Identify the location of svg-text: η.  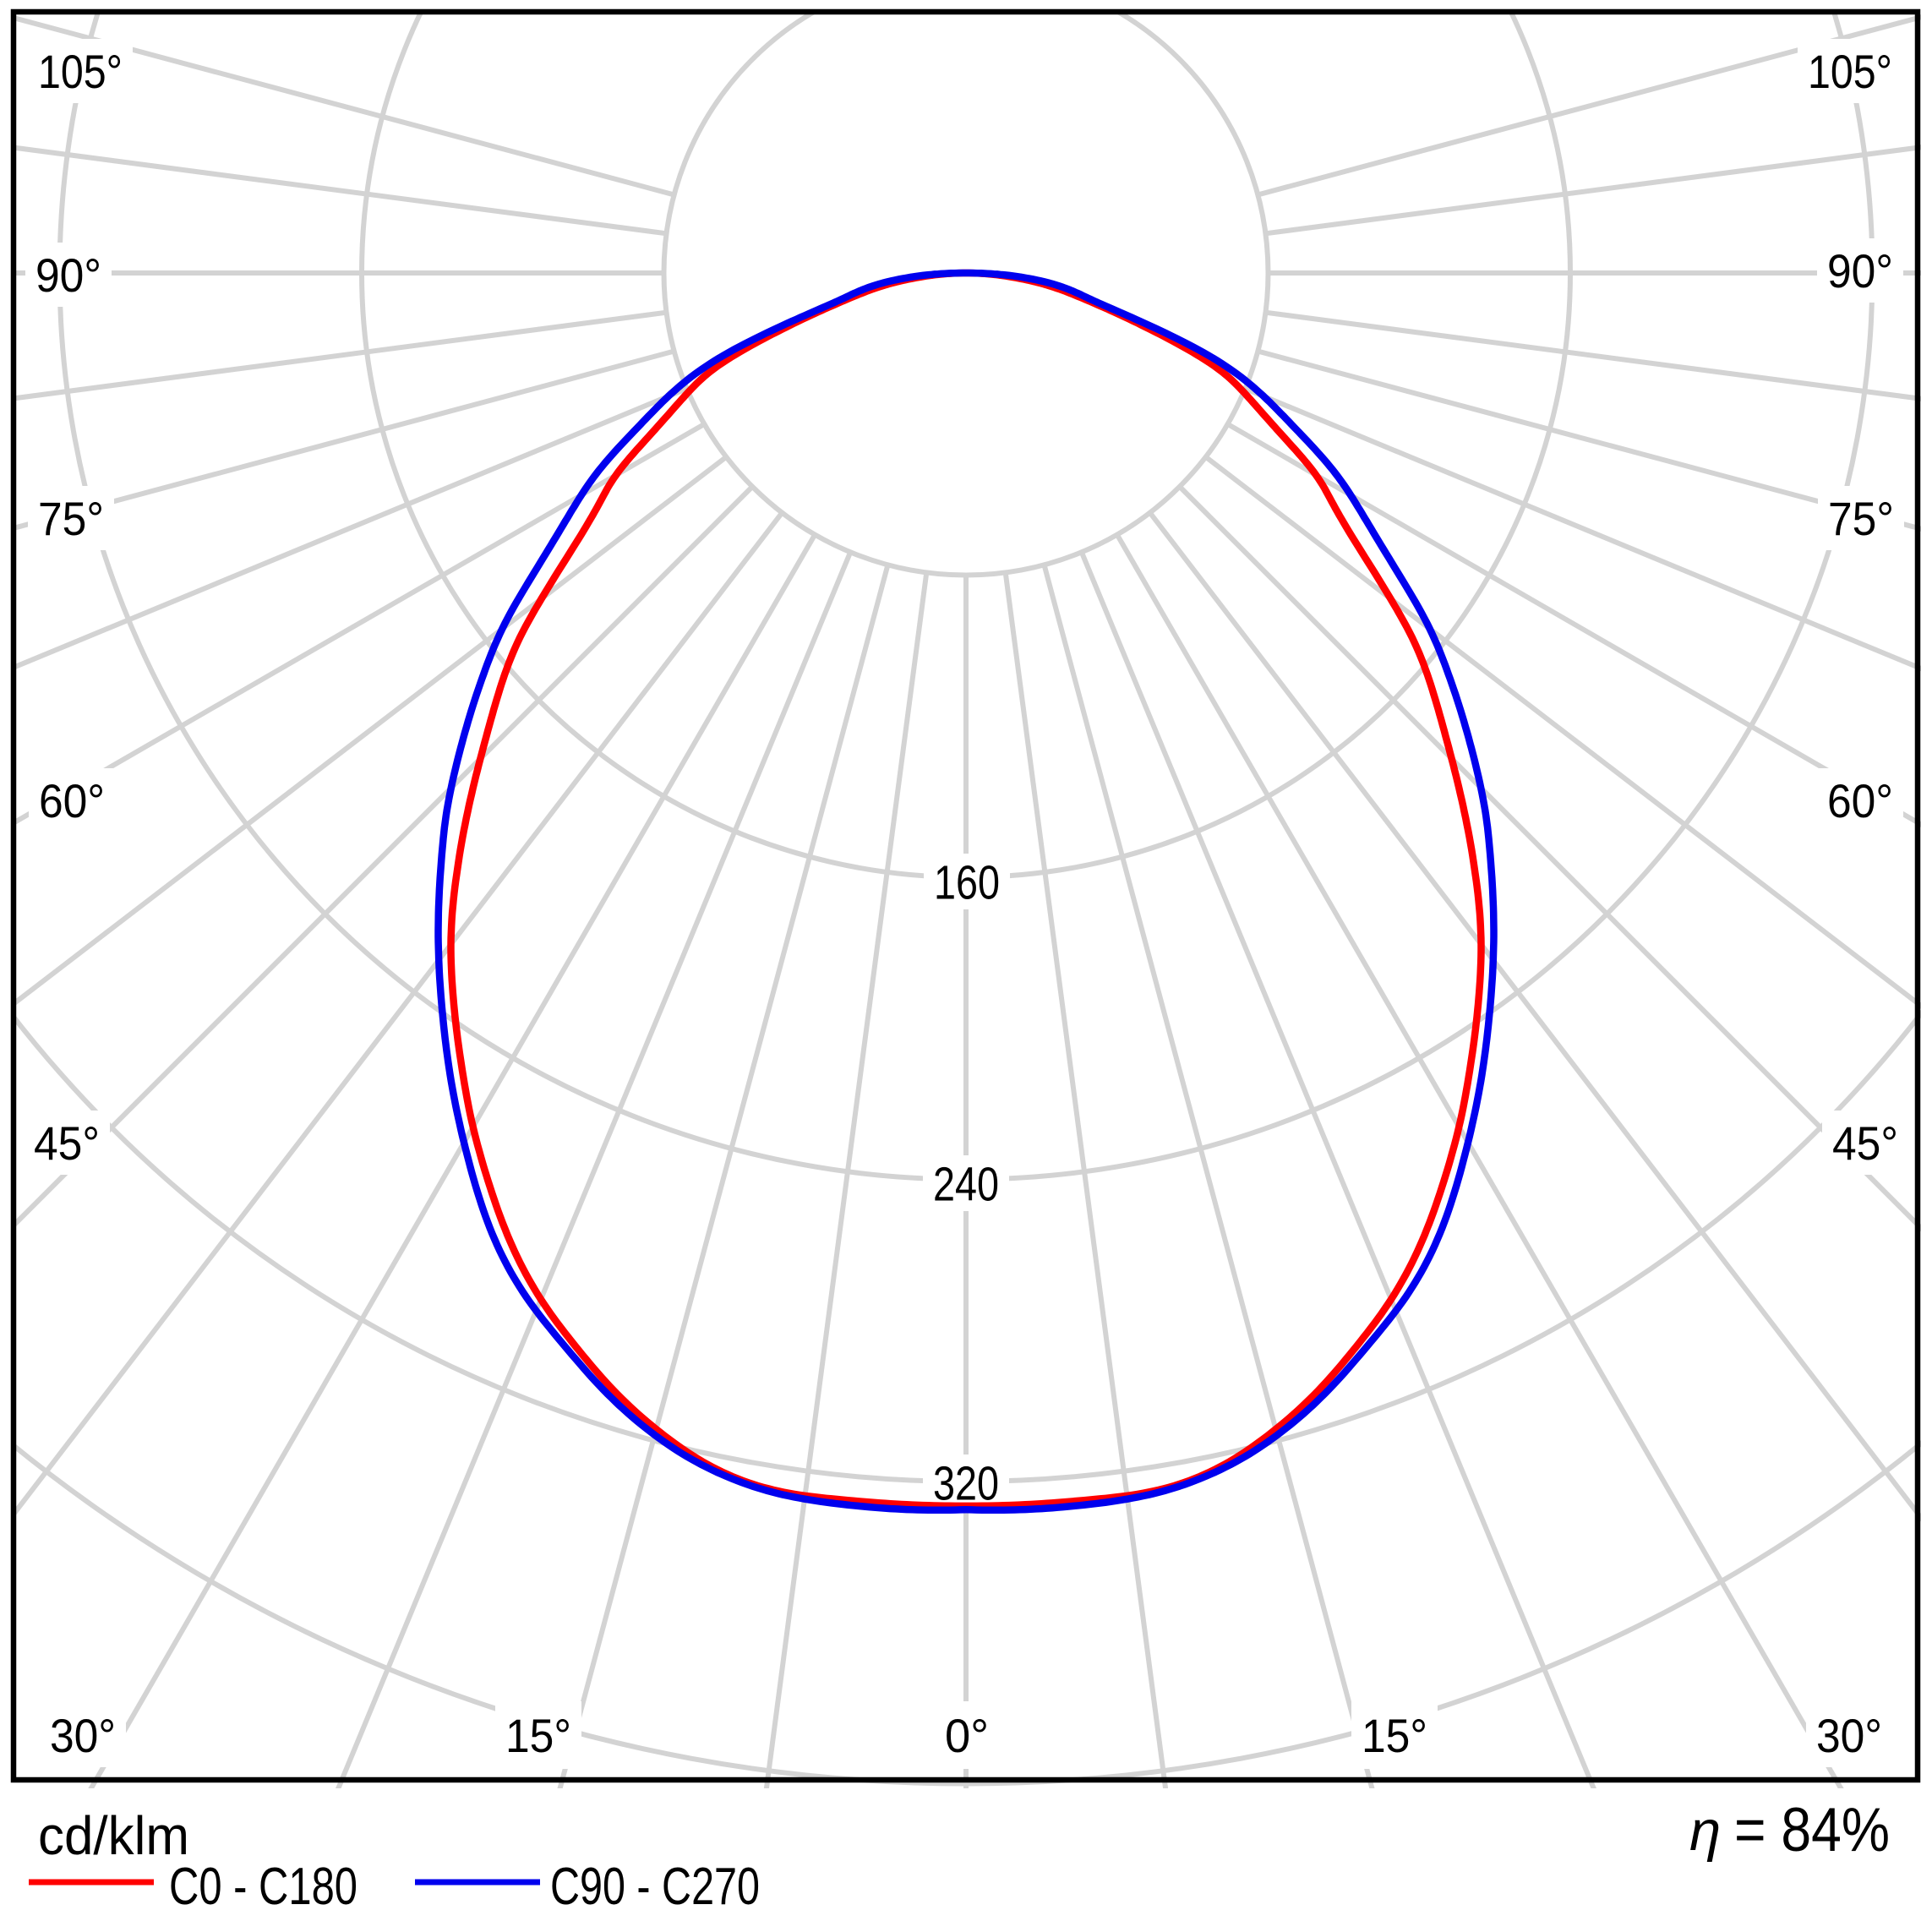
(1705, 1831).